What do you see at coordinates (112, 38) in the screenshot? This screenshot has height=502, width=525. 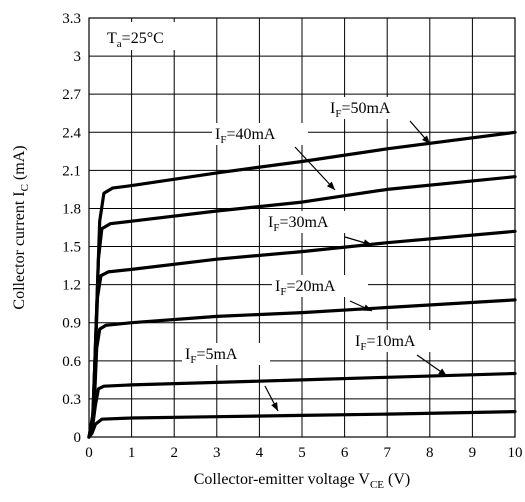 I see `condition-main: T` at bounding box center [112, 38].